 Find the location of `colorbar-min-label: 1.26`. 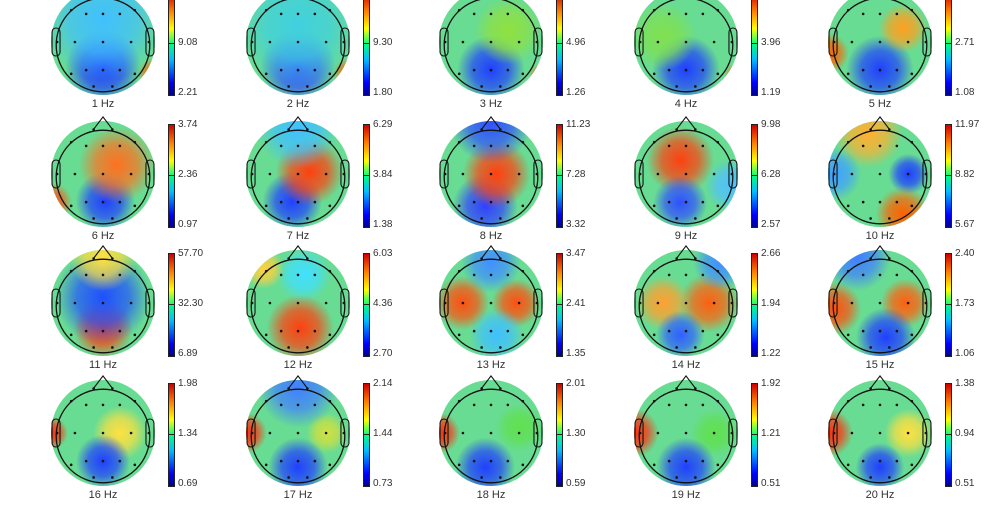

colorbar-min-label: 1.26 is located at coordinates (576, 92).